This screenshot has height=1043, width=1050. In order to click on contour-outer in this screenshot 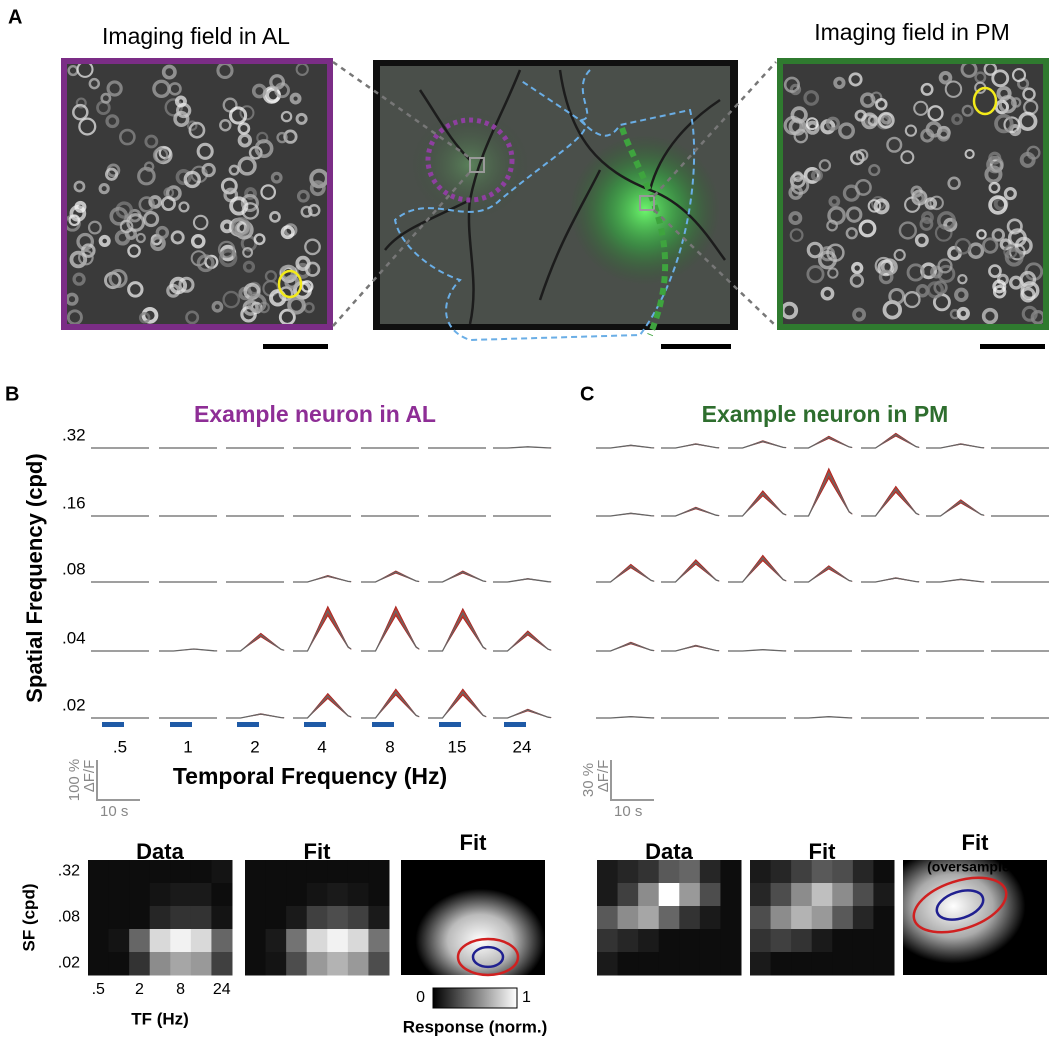, I will do `click(488, 957)`.